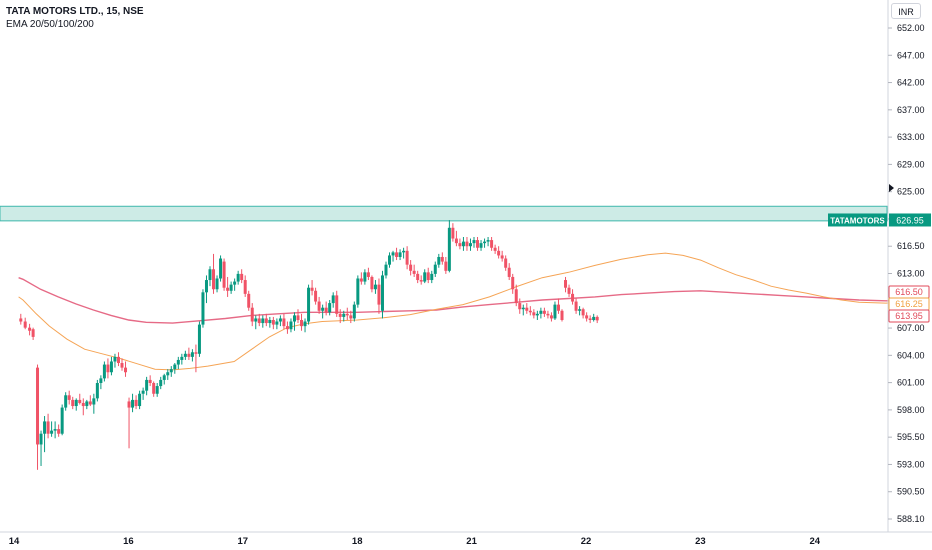 The height and width of the screenshot is (550, 932). I want to click on symbol-tag-label-bg, so click(857, 220).